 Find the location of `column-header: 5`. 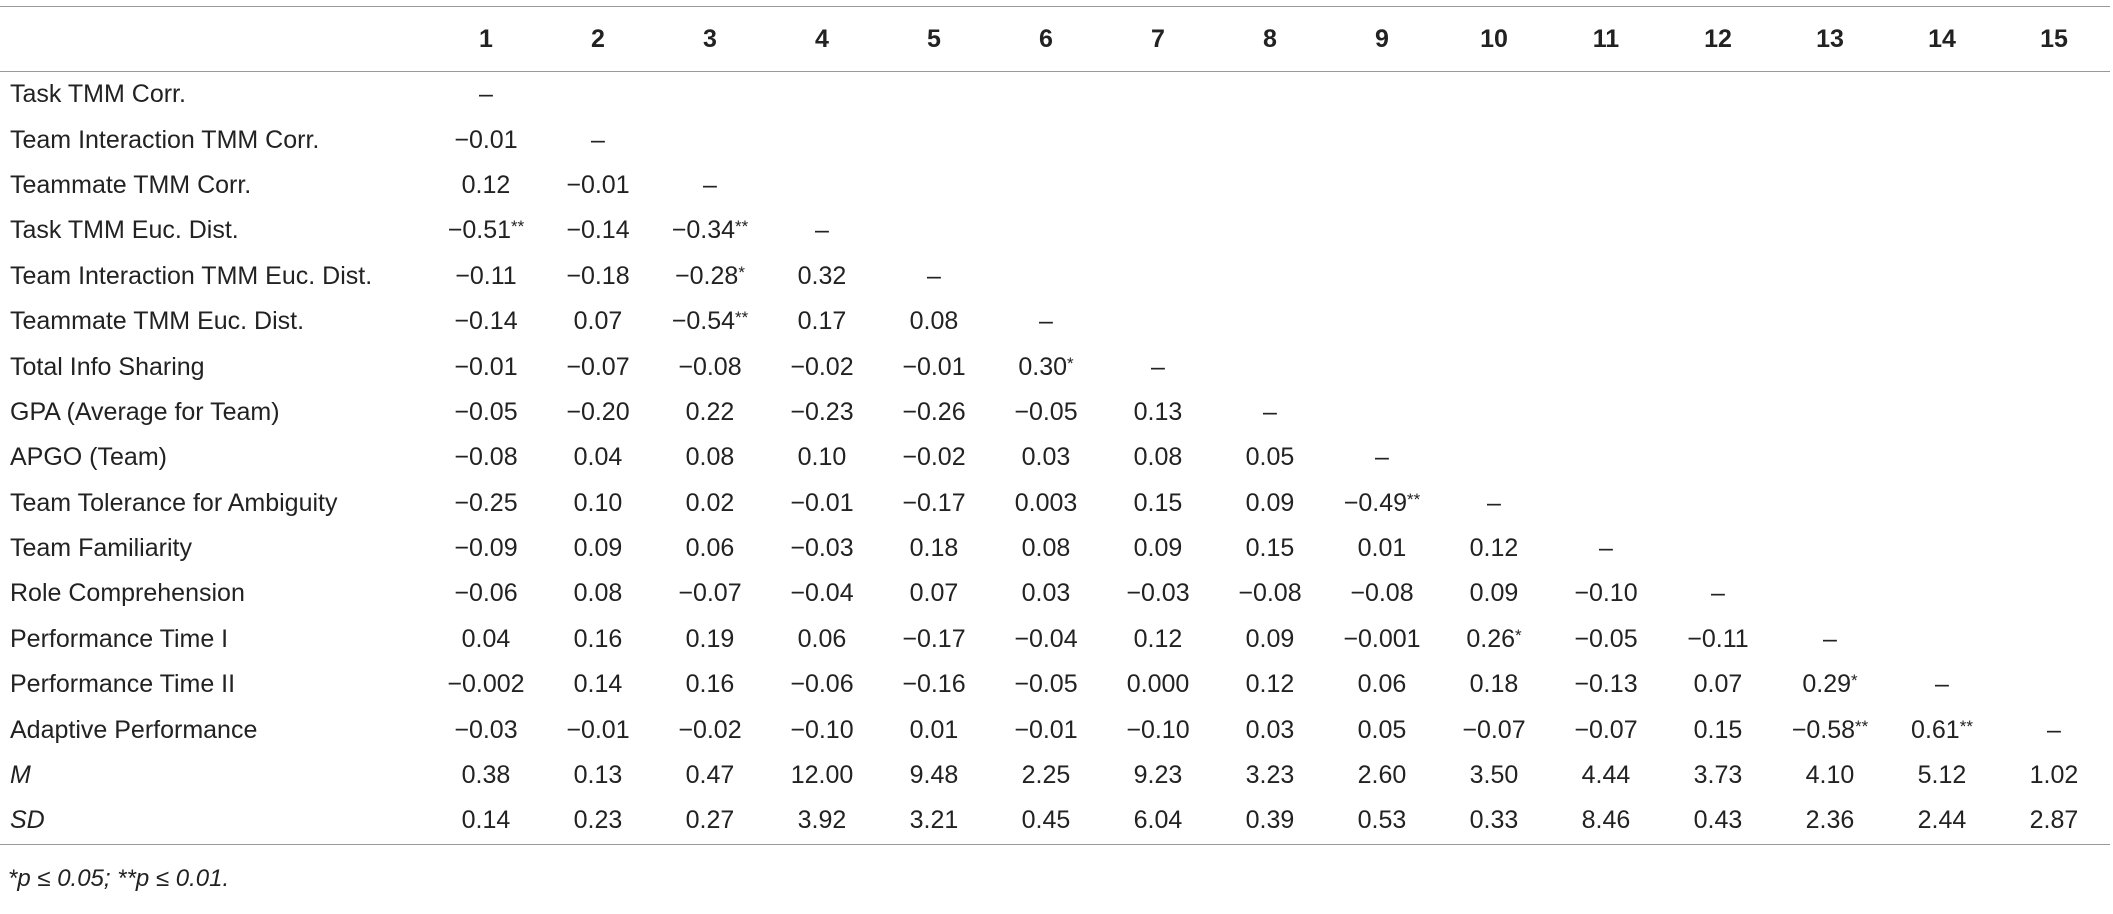

column-header: 5 is located at coordinates (934, 38).